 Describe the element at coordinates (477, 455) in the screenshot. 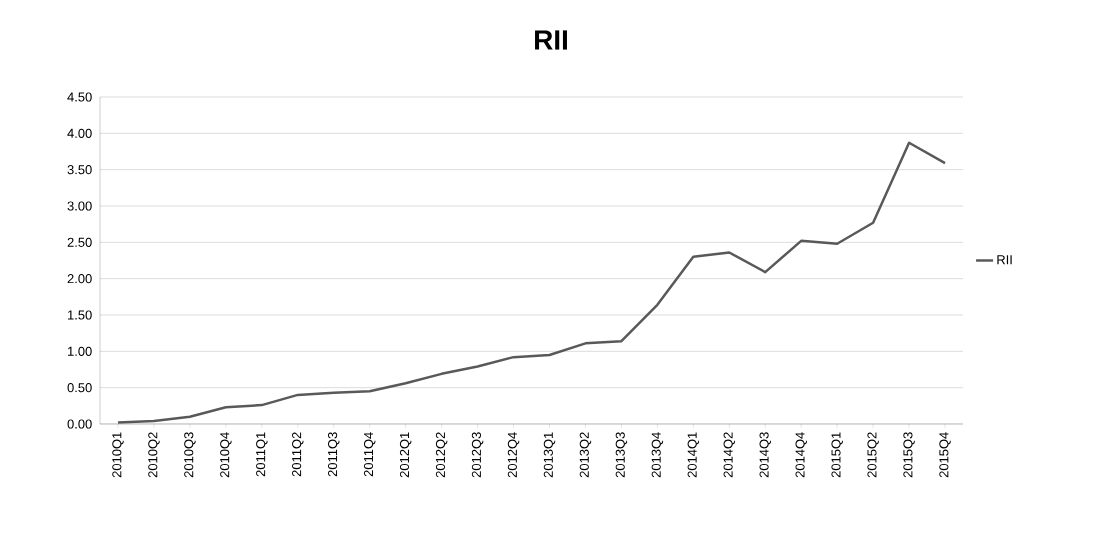

I see `x-tick-label: 2012Q3` at that location.